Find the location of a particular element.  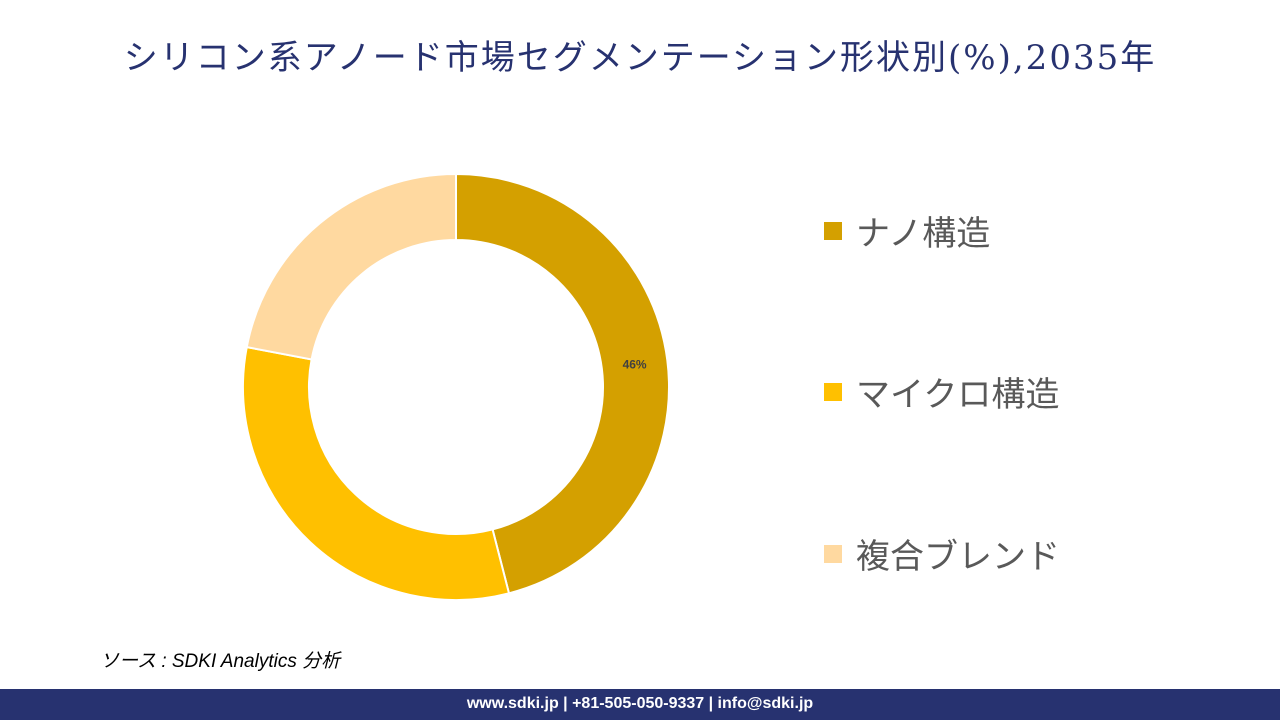

legend-label: 複合ブレンド is located at coordinates (958, 557).